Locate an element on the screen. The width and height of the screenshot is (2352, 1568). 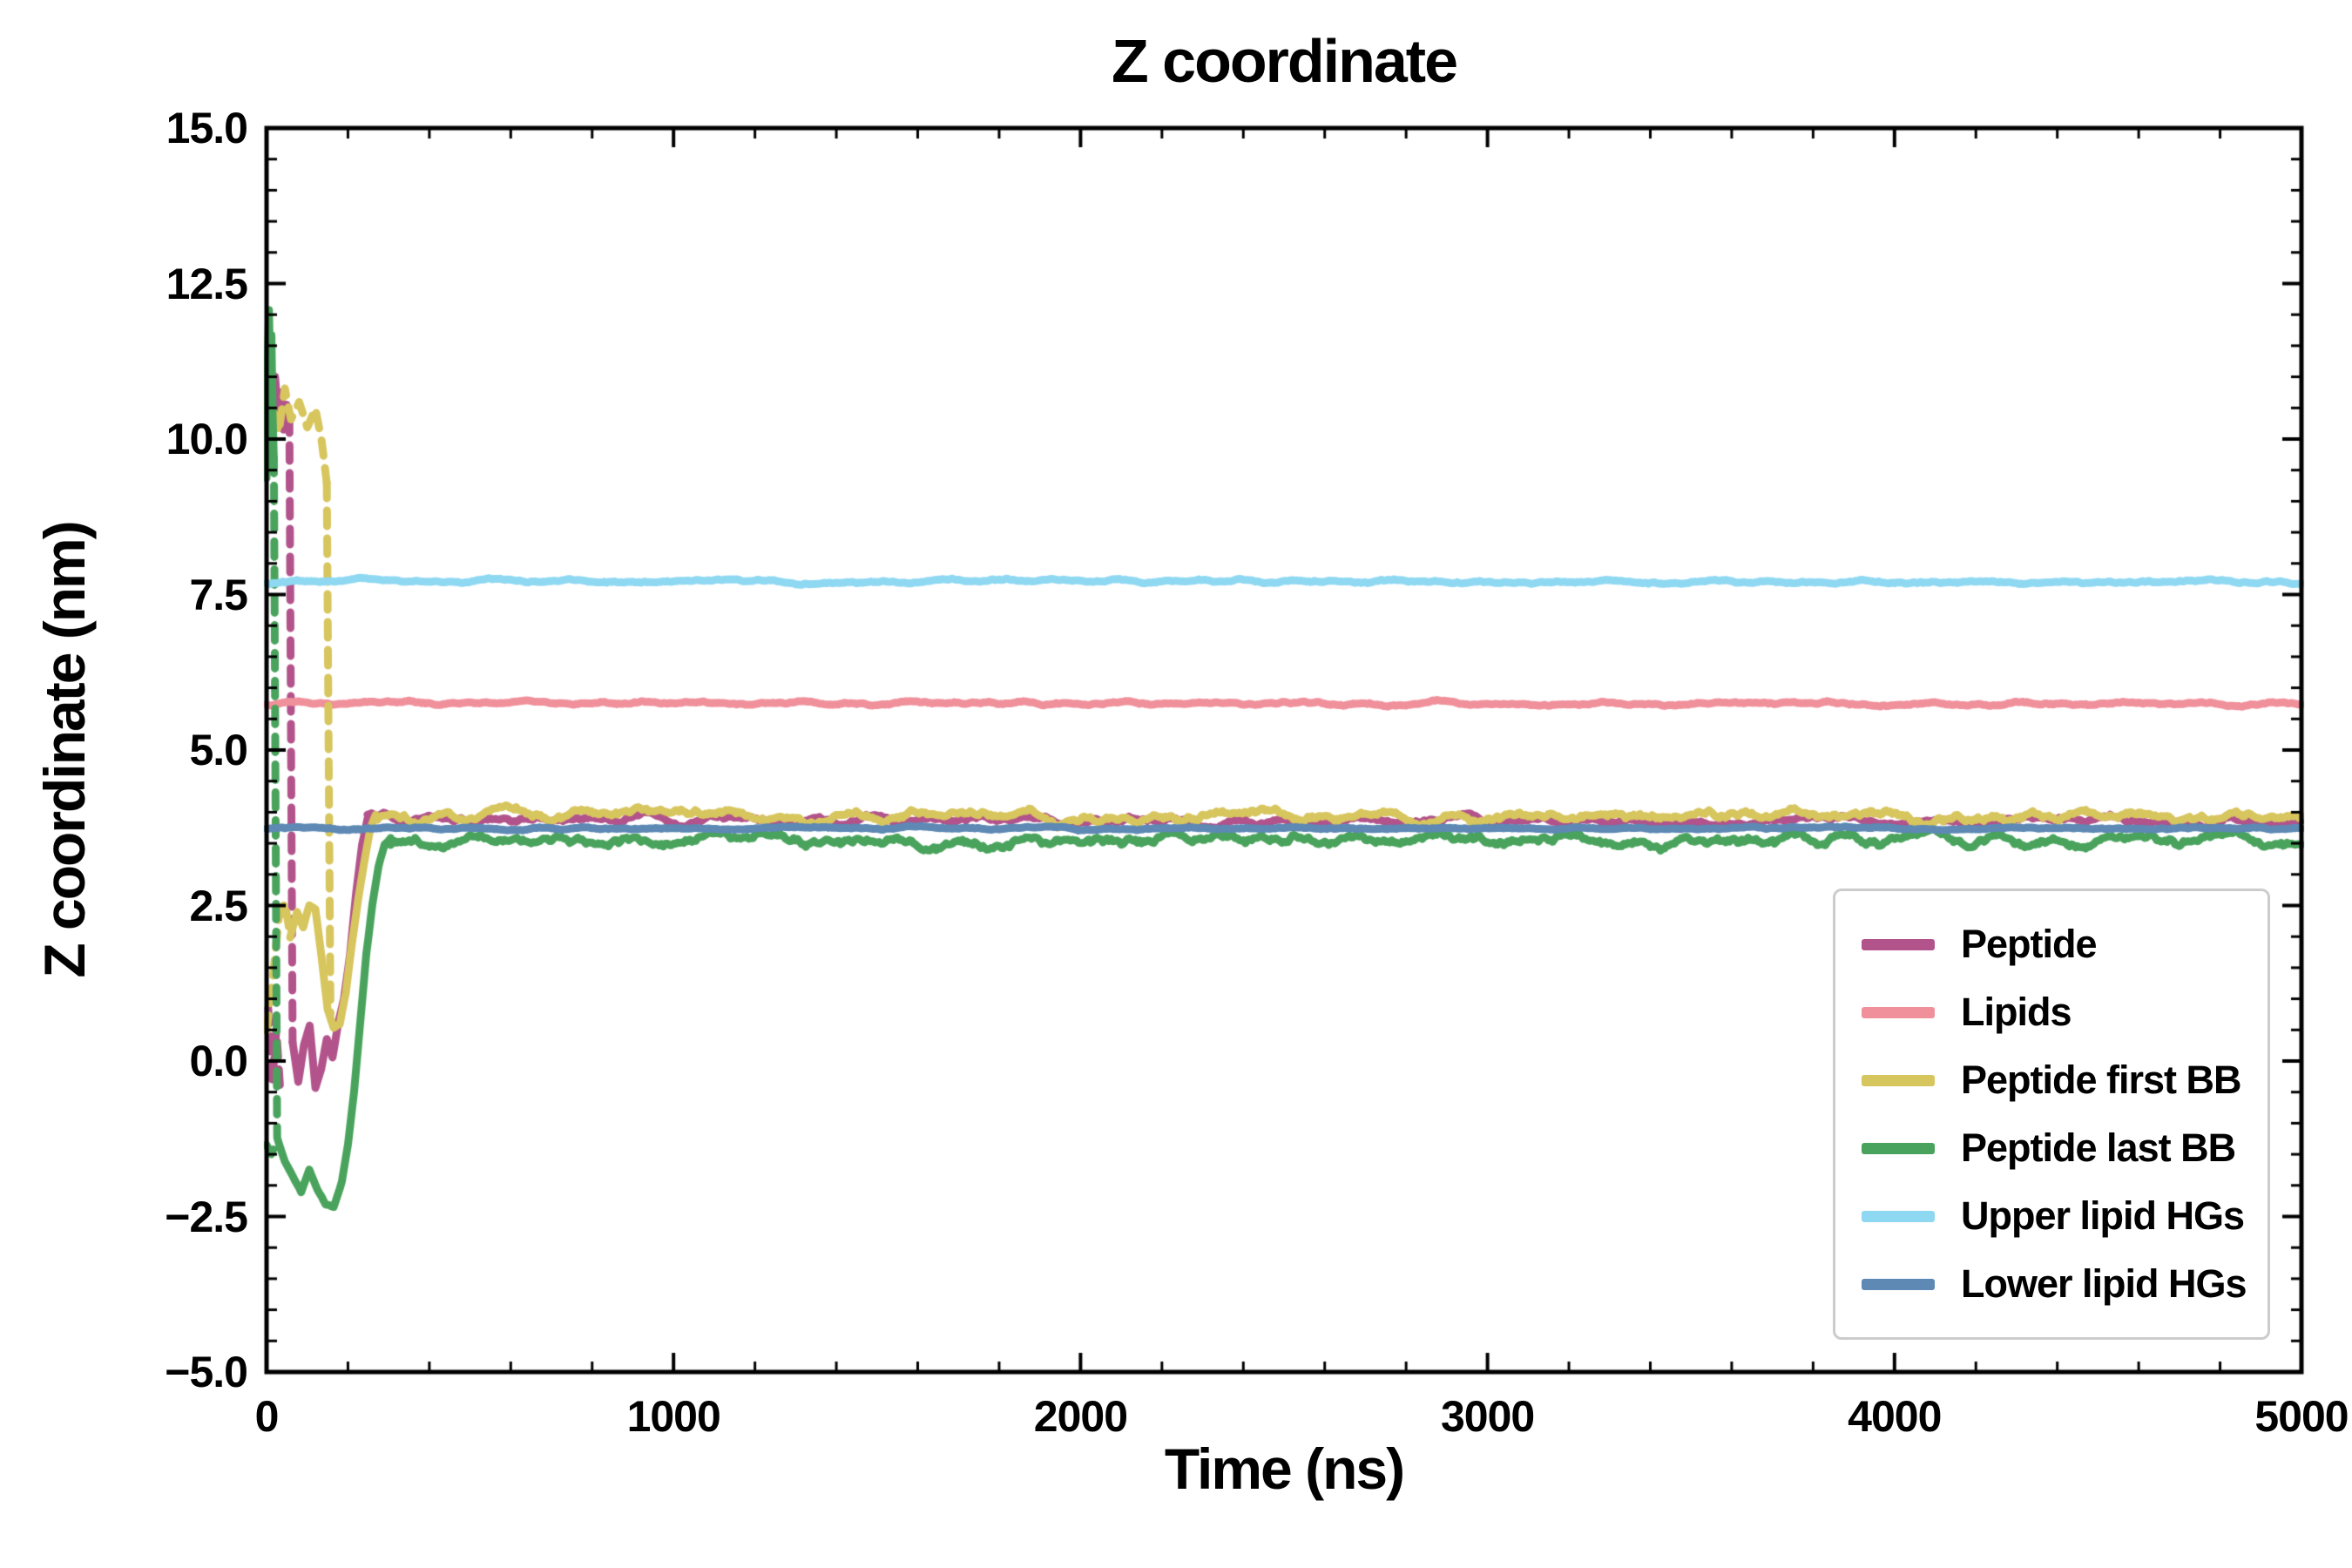
legend-item-lower-lipid-hgs: Lower lipid HGs is located at coordinates (2054, 1284).